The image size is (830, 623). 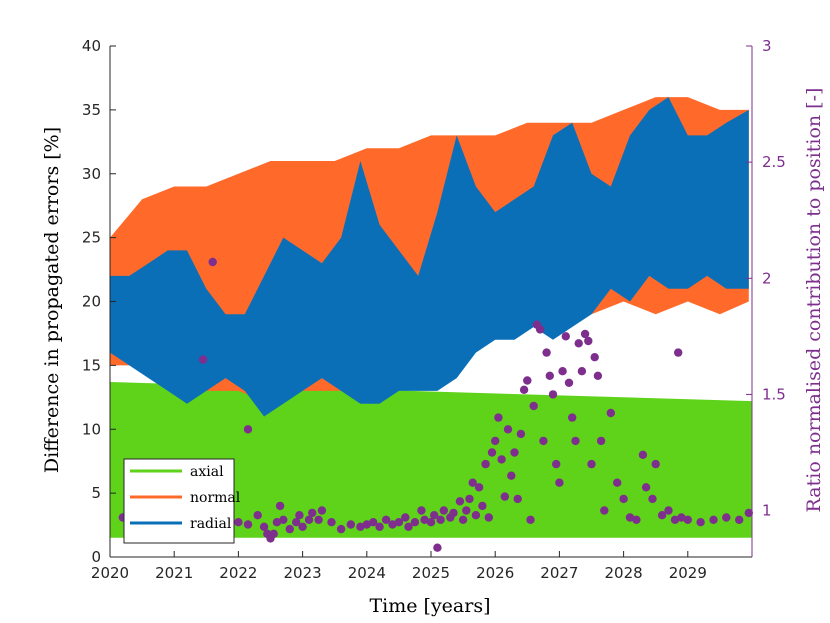 What do you see at coordinates (495, 573) in the screenshot?
I see `x-tick-label-2026: 2026` at bounding box center [495, 573].